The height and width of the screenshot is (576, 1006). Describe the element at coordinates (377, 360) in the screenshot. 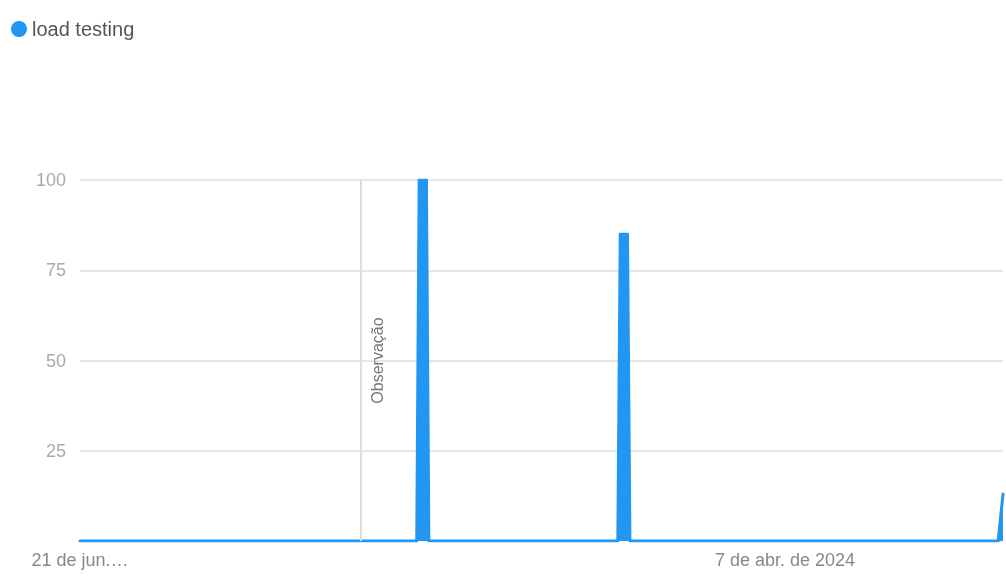

I see `ref-line-label: Observação` at that location.